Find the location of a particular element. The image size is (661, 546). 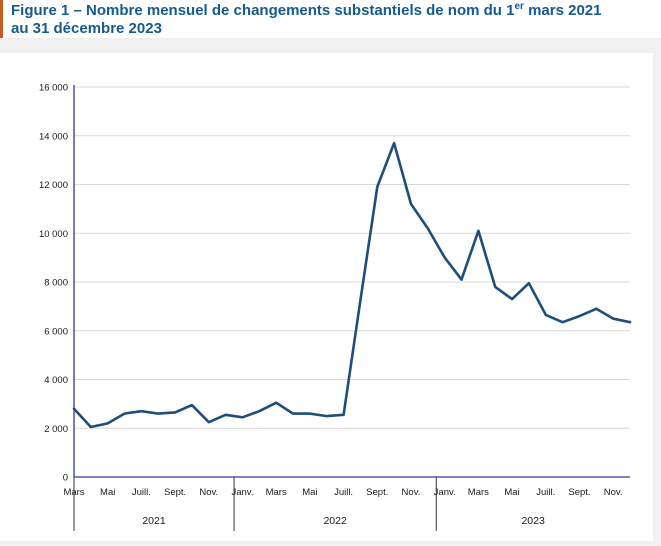

accent-bar is located at coordinates (1, 19).